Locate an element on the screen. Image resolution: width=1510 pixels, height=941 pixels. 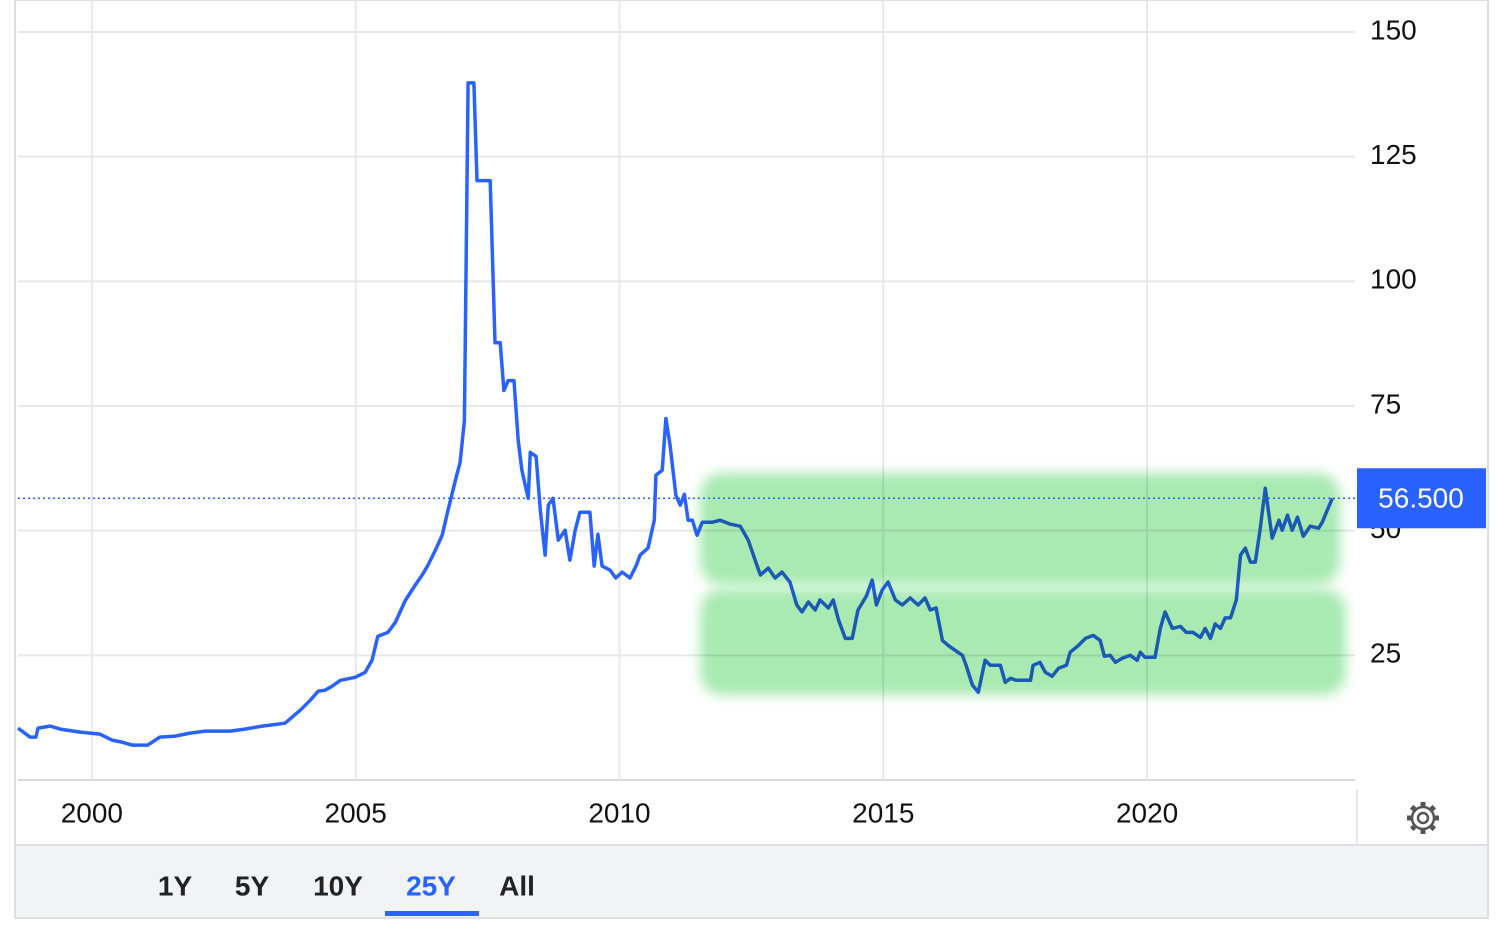
settings-icon is located at coordinates (1423, 818).